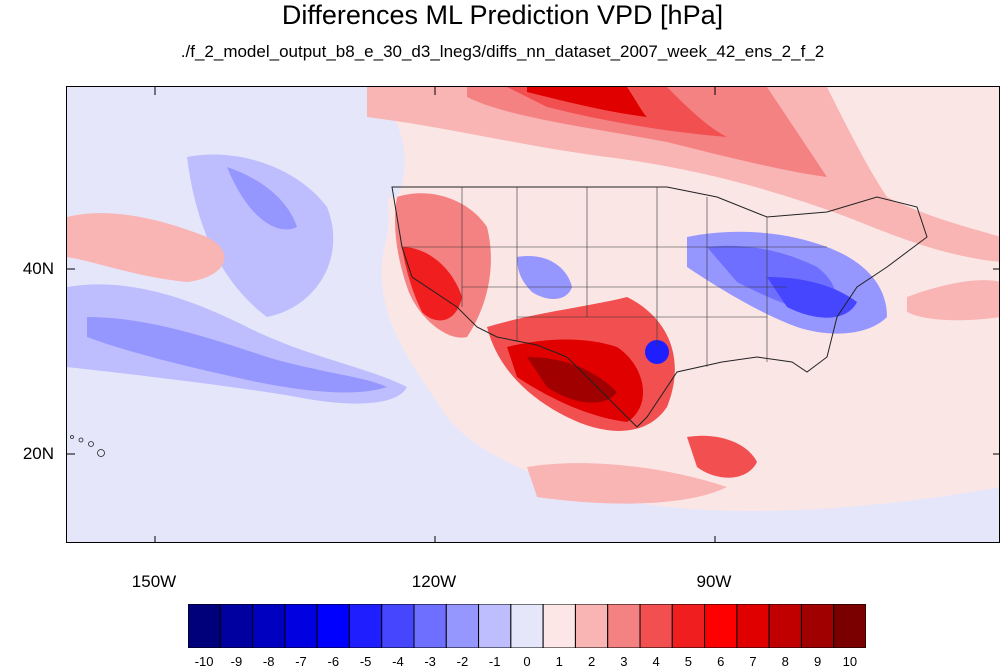  Describe the element at coordinates (268, 661) in the screenshot. I see `colorbar-label: -8` at that location.